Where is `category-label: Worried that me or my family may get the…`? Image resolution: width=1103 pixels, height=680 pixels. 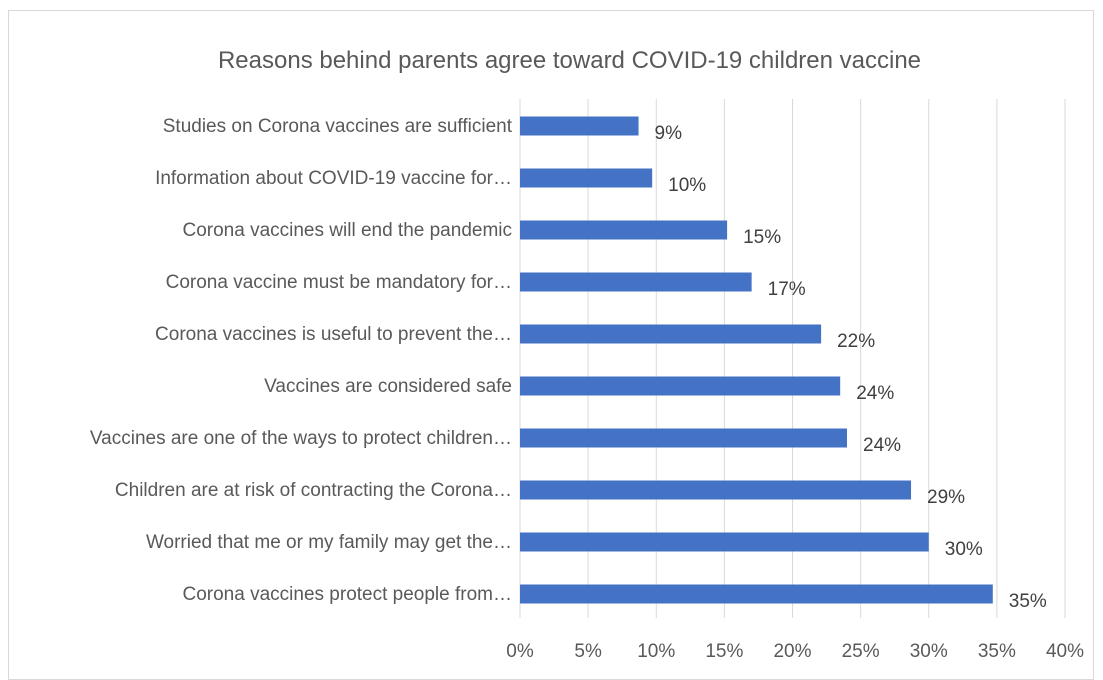 category-label: Worried that me or my family may get the… is located at coordinates (329, 542).